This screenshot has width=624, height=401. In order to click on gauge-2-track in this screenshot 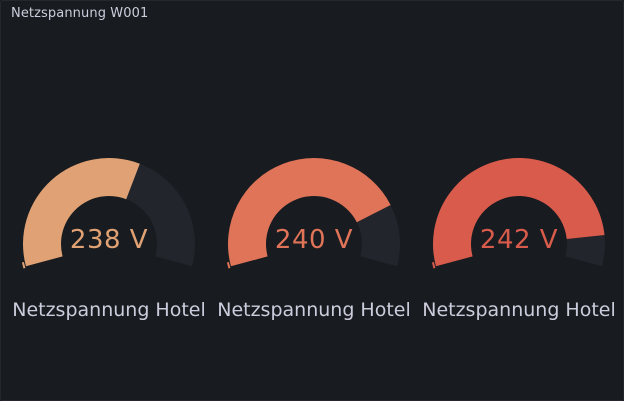, I will do `click(378, 235)`.